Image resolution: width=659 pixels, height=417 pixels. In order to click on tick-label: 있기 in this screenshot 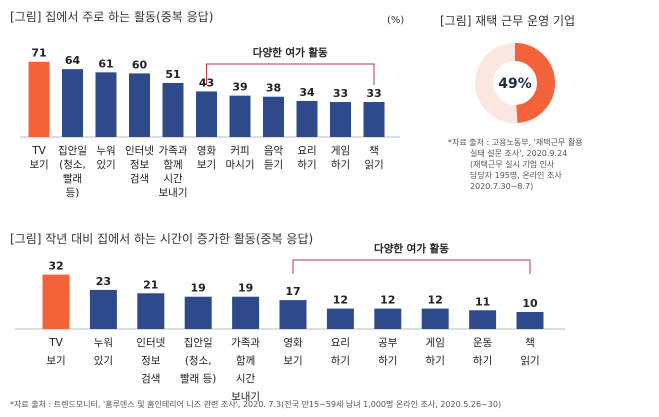, I will do `click(103, 361)`.